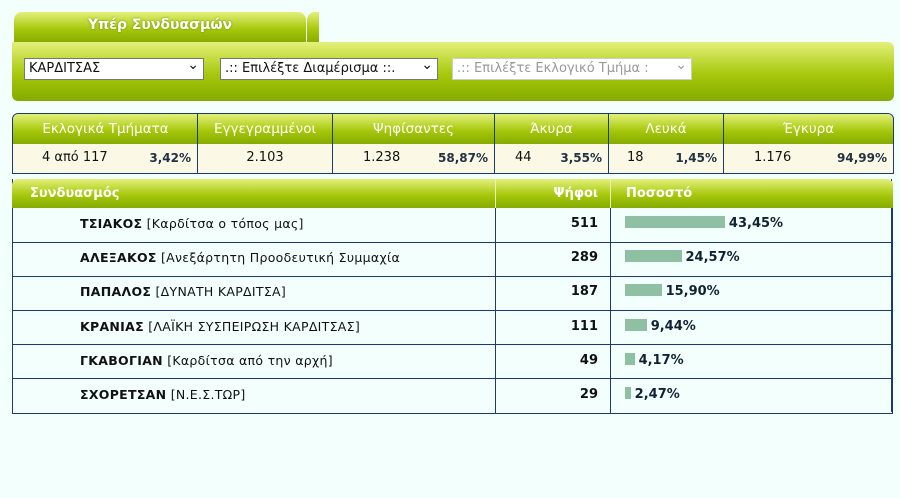 Image resolution: width=900 pixels, height=498 pixels. What do you see at coordinates (123, 394) in the screenshot?
I see `candidate-name: ΣΧΟΡΕΤΣΑΝ` at bounding box center [123, 394].